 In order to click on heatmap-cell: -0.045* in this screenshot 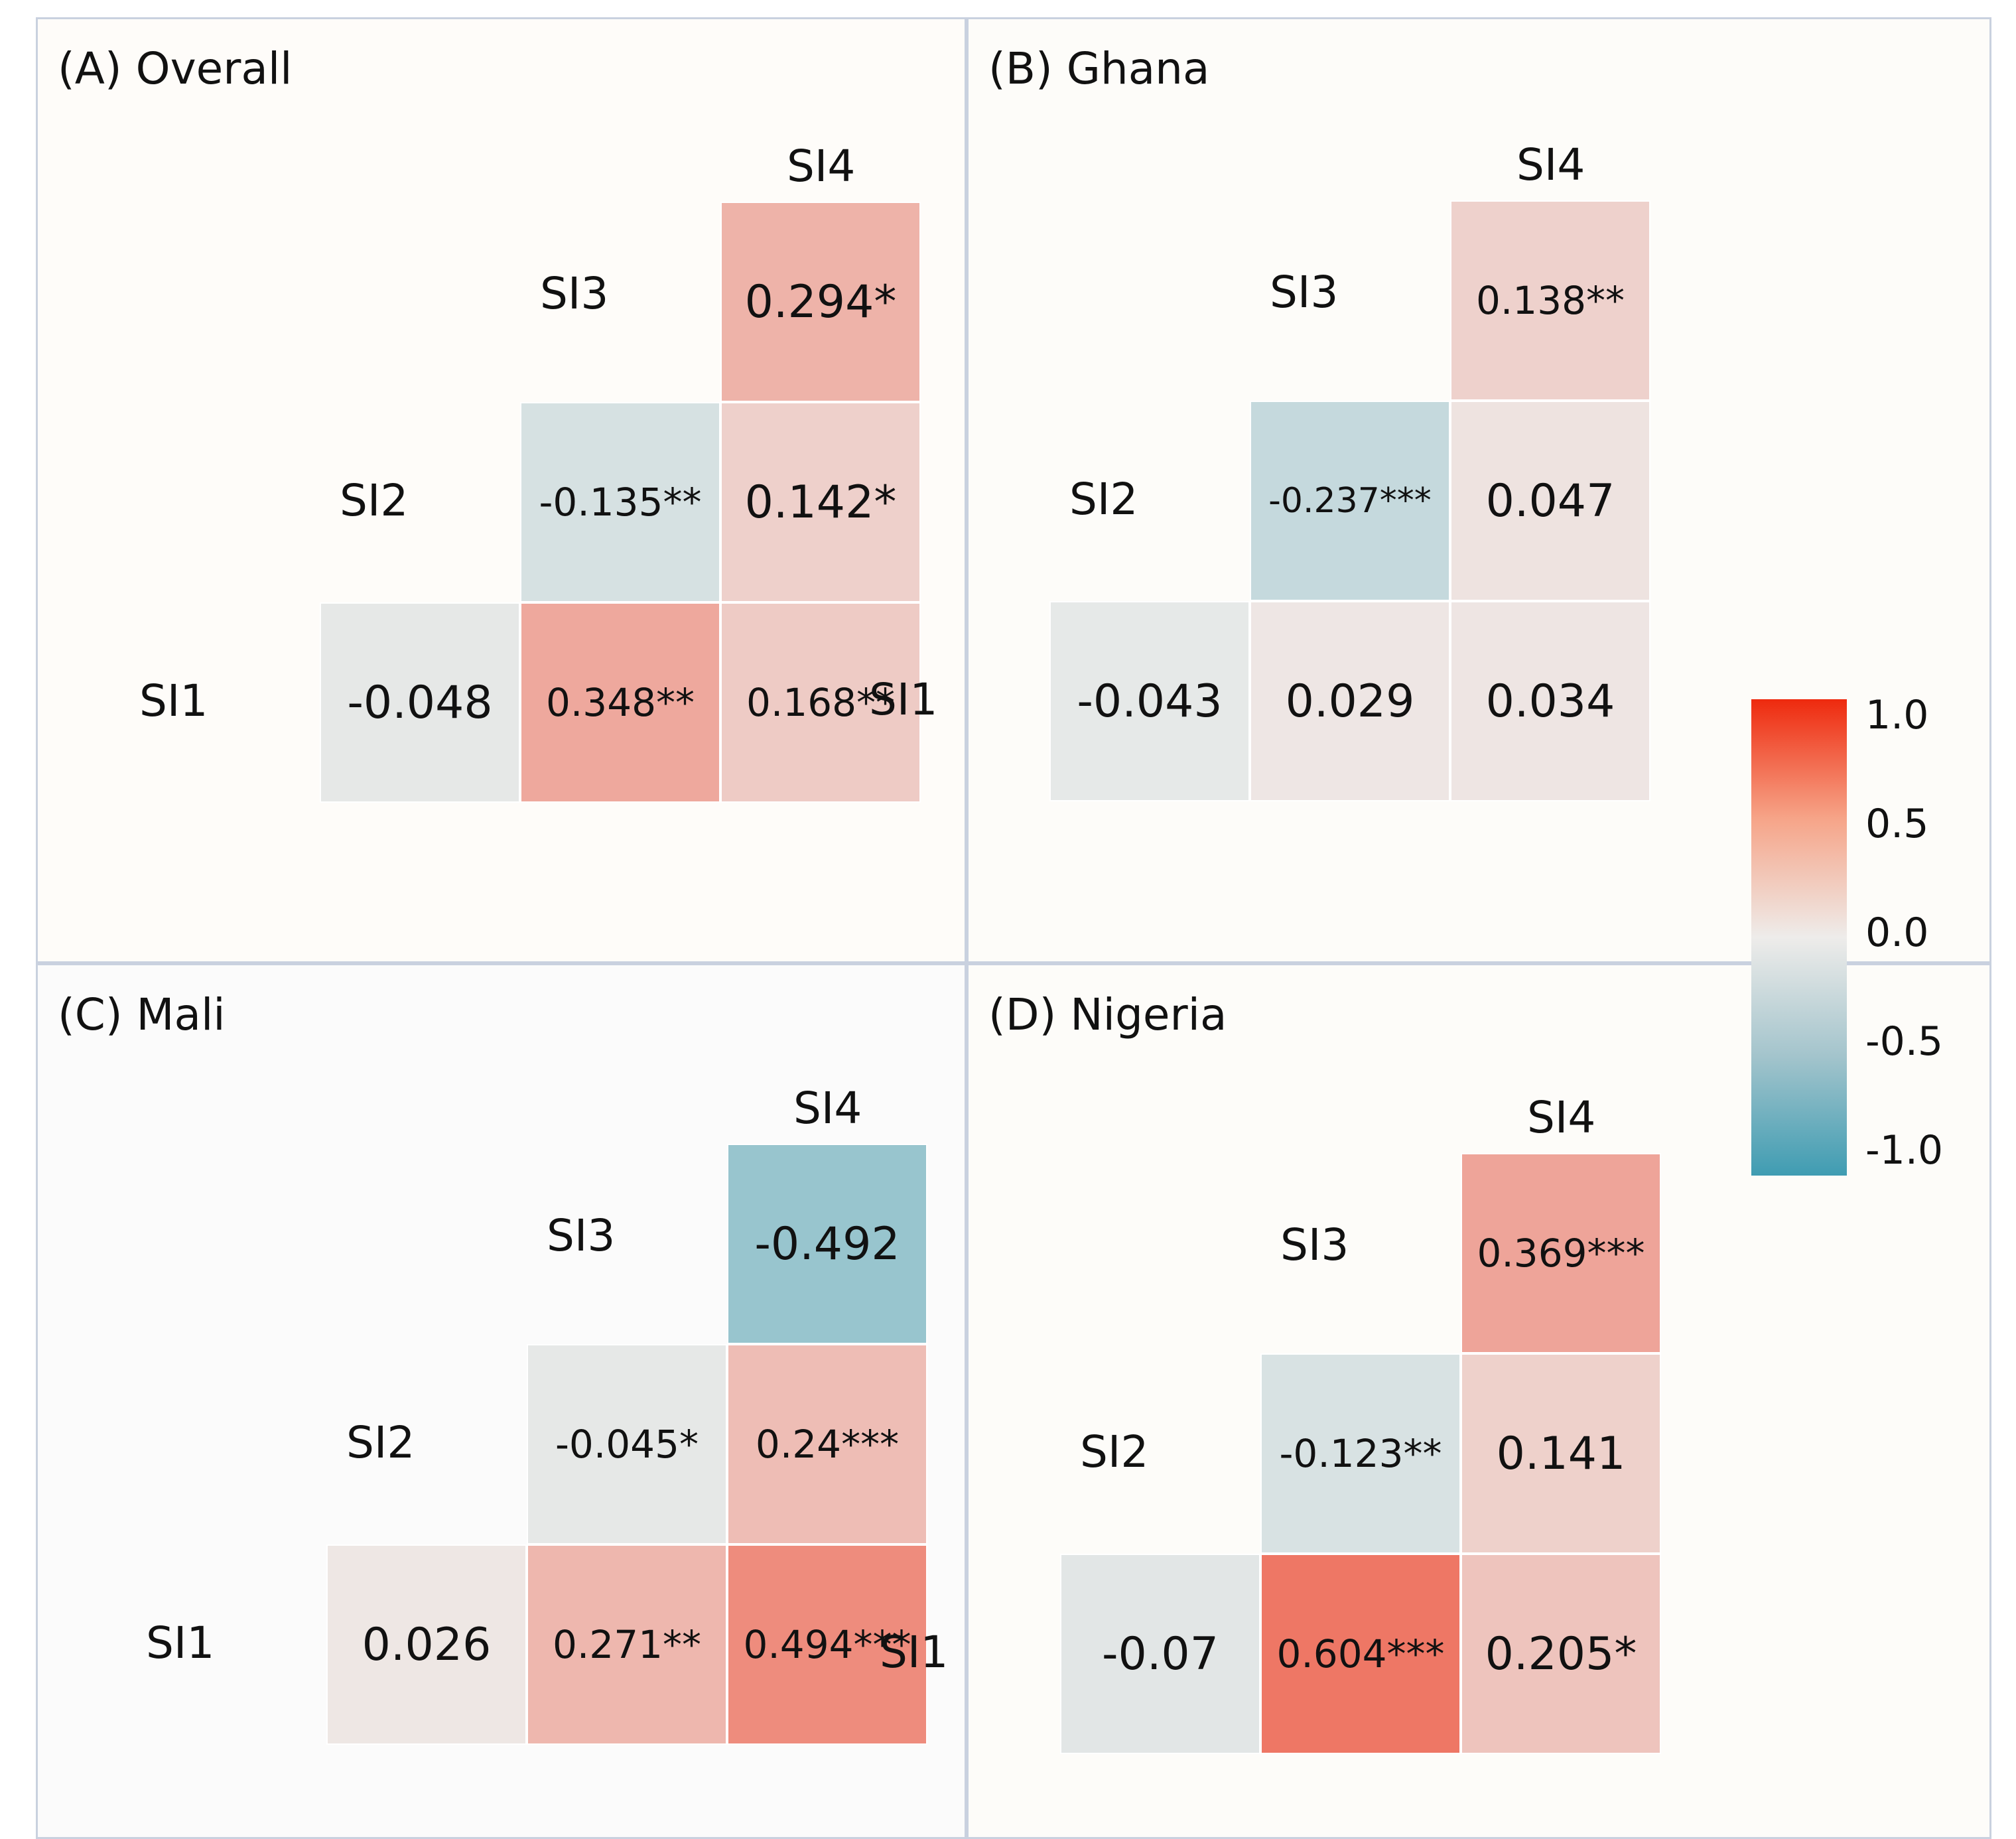, I will do `click(627, 1444)`.